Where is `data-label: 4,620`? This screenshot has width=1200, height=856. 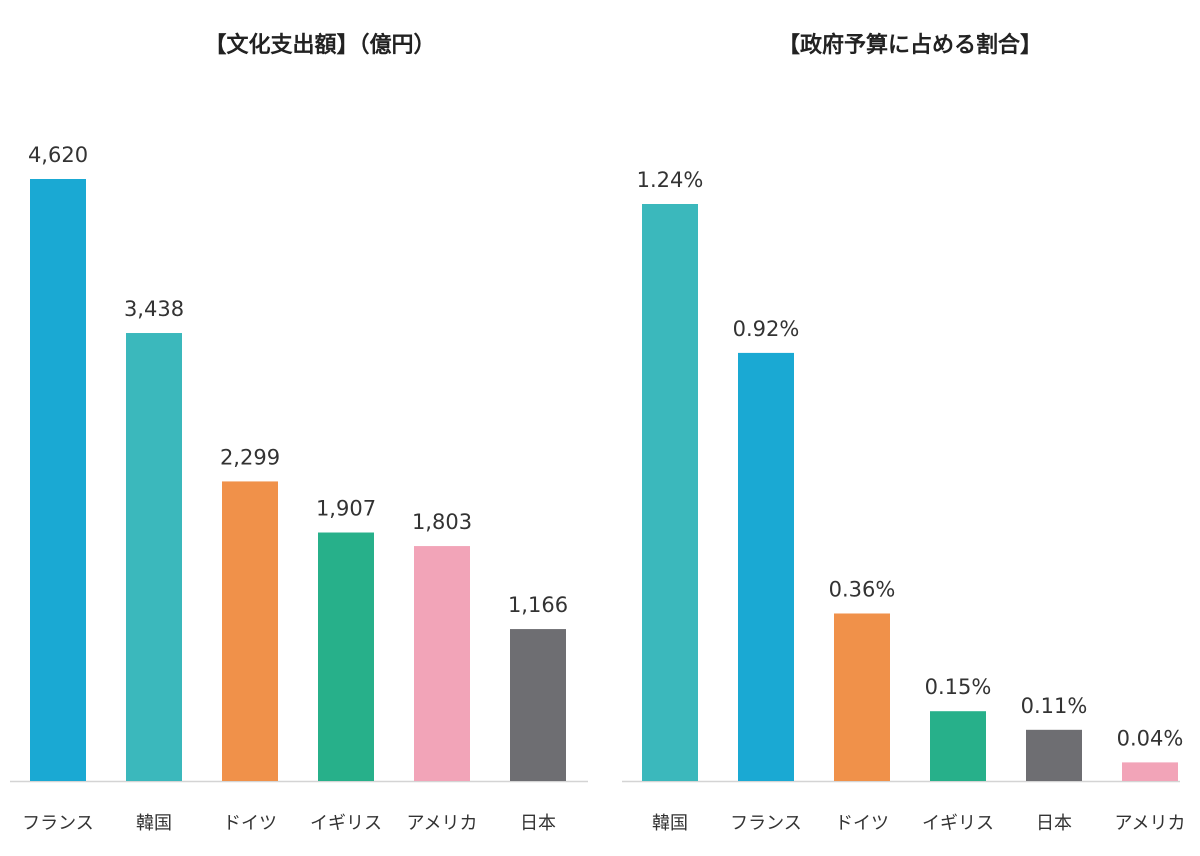 data-label: 4,620 is located at coordinates (58, 155).